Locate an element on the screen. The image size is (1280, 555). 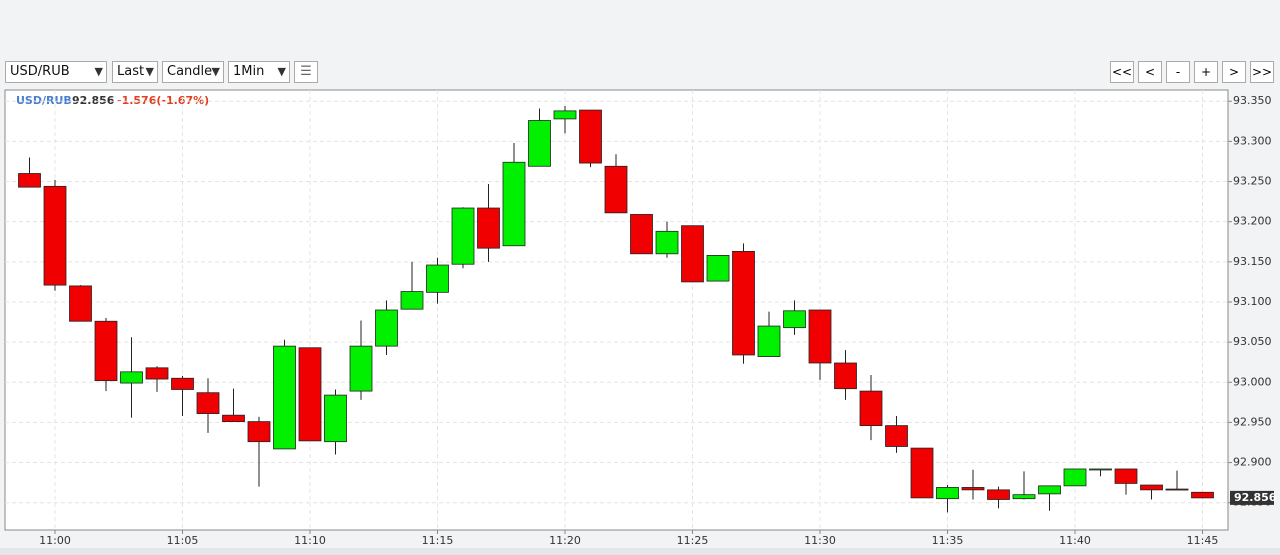
x-tick-label: 11:20 is located at coordinates (565, 540).